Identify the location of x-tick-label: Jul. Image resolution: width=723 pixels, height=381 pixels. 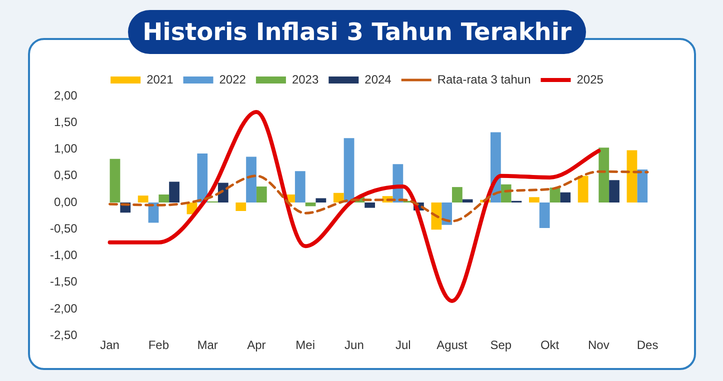
(403, 345).